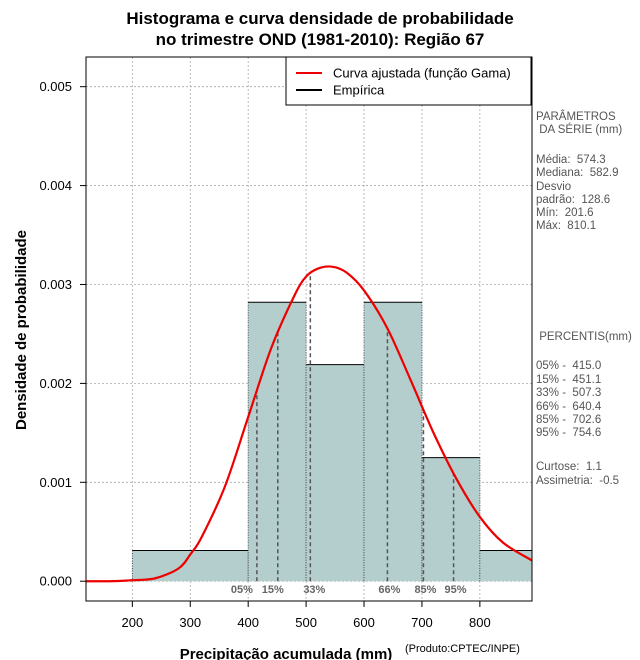 The width and height of the screenshot is (640, 660). I want to click on credit-text: (Produto:CPTEC/INPE), so click(462, 649).